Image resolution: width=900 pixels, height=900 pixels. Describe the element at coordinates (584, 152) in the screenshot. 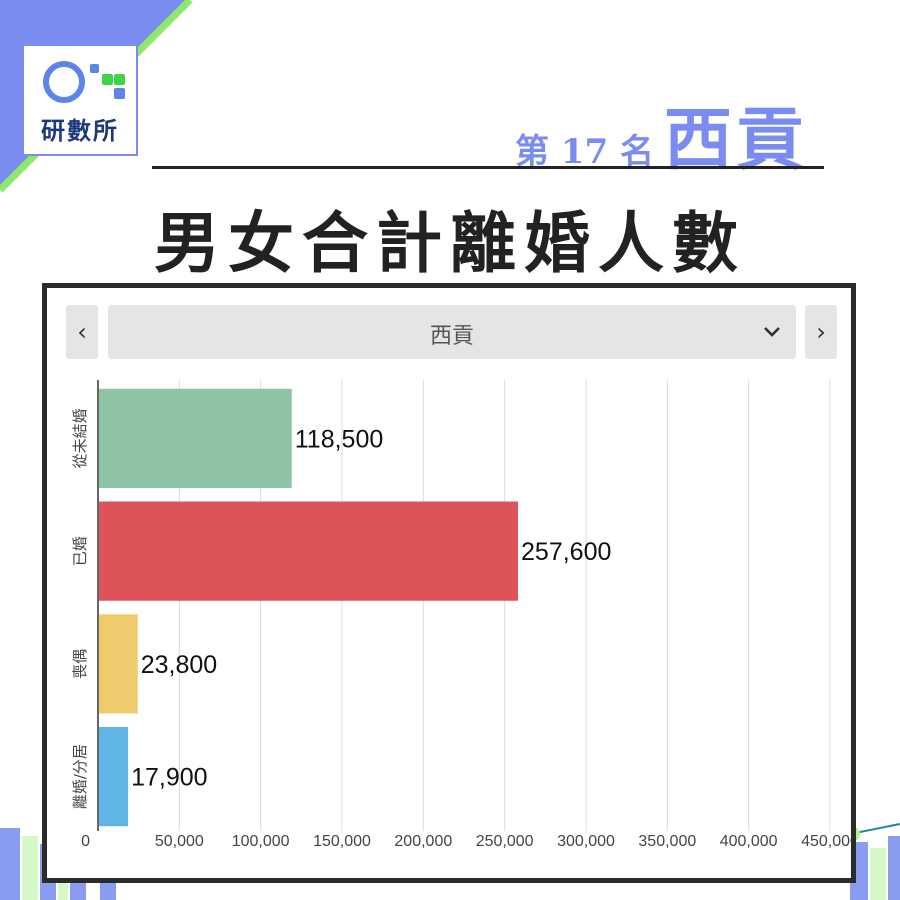

I see `rank-prefix: 第 17 名` at that location.